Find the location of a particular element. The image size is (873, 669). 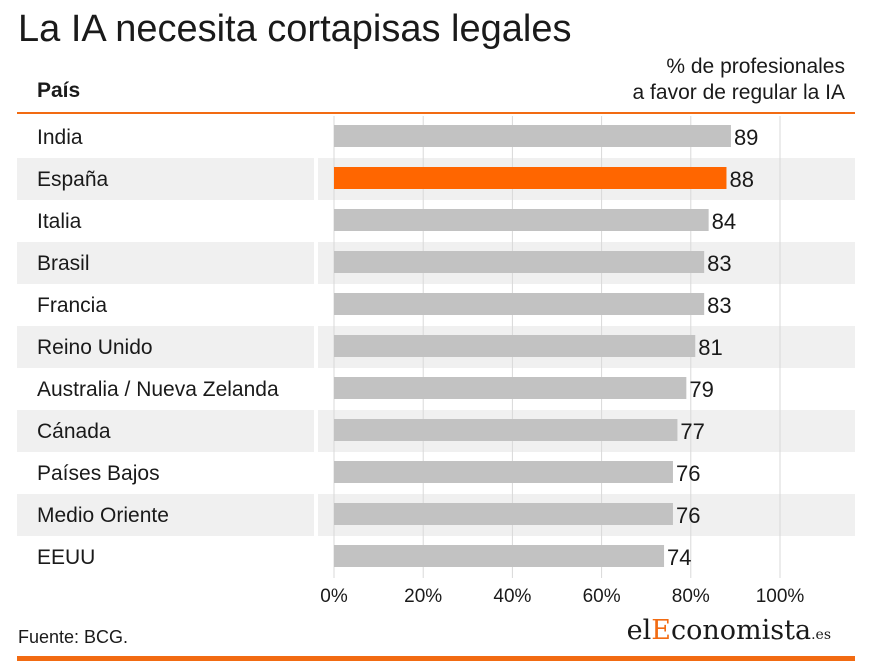

x-tick-label: 0% is located at coordinates (334, 596).